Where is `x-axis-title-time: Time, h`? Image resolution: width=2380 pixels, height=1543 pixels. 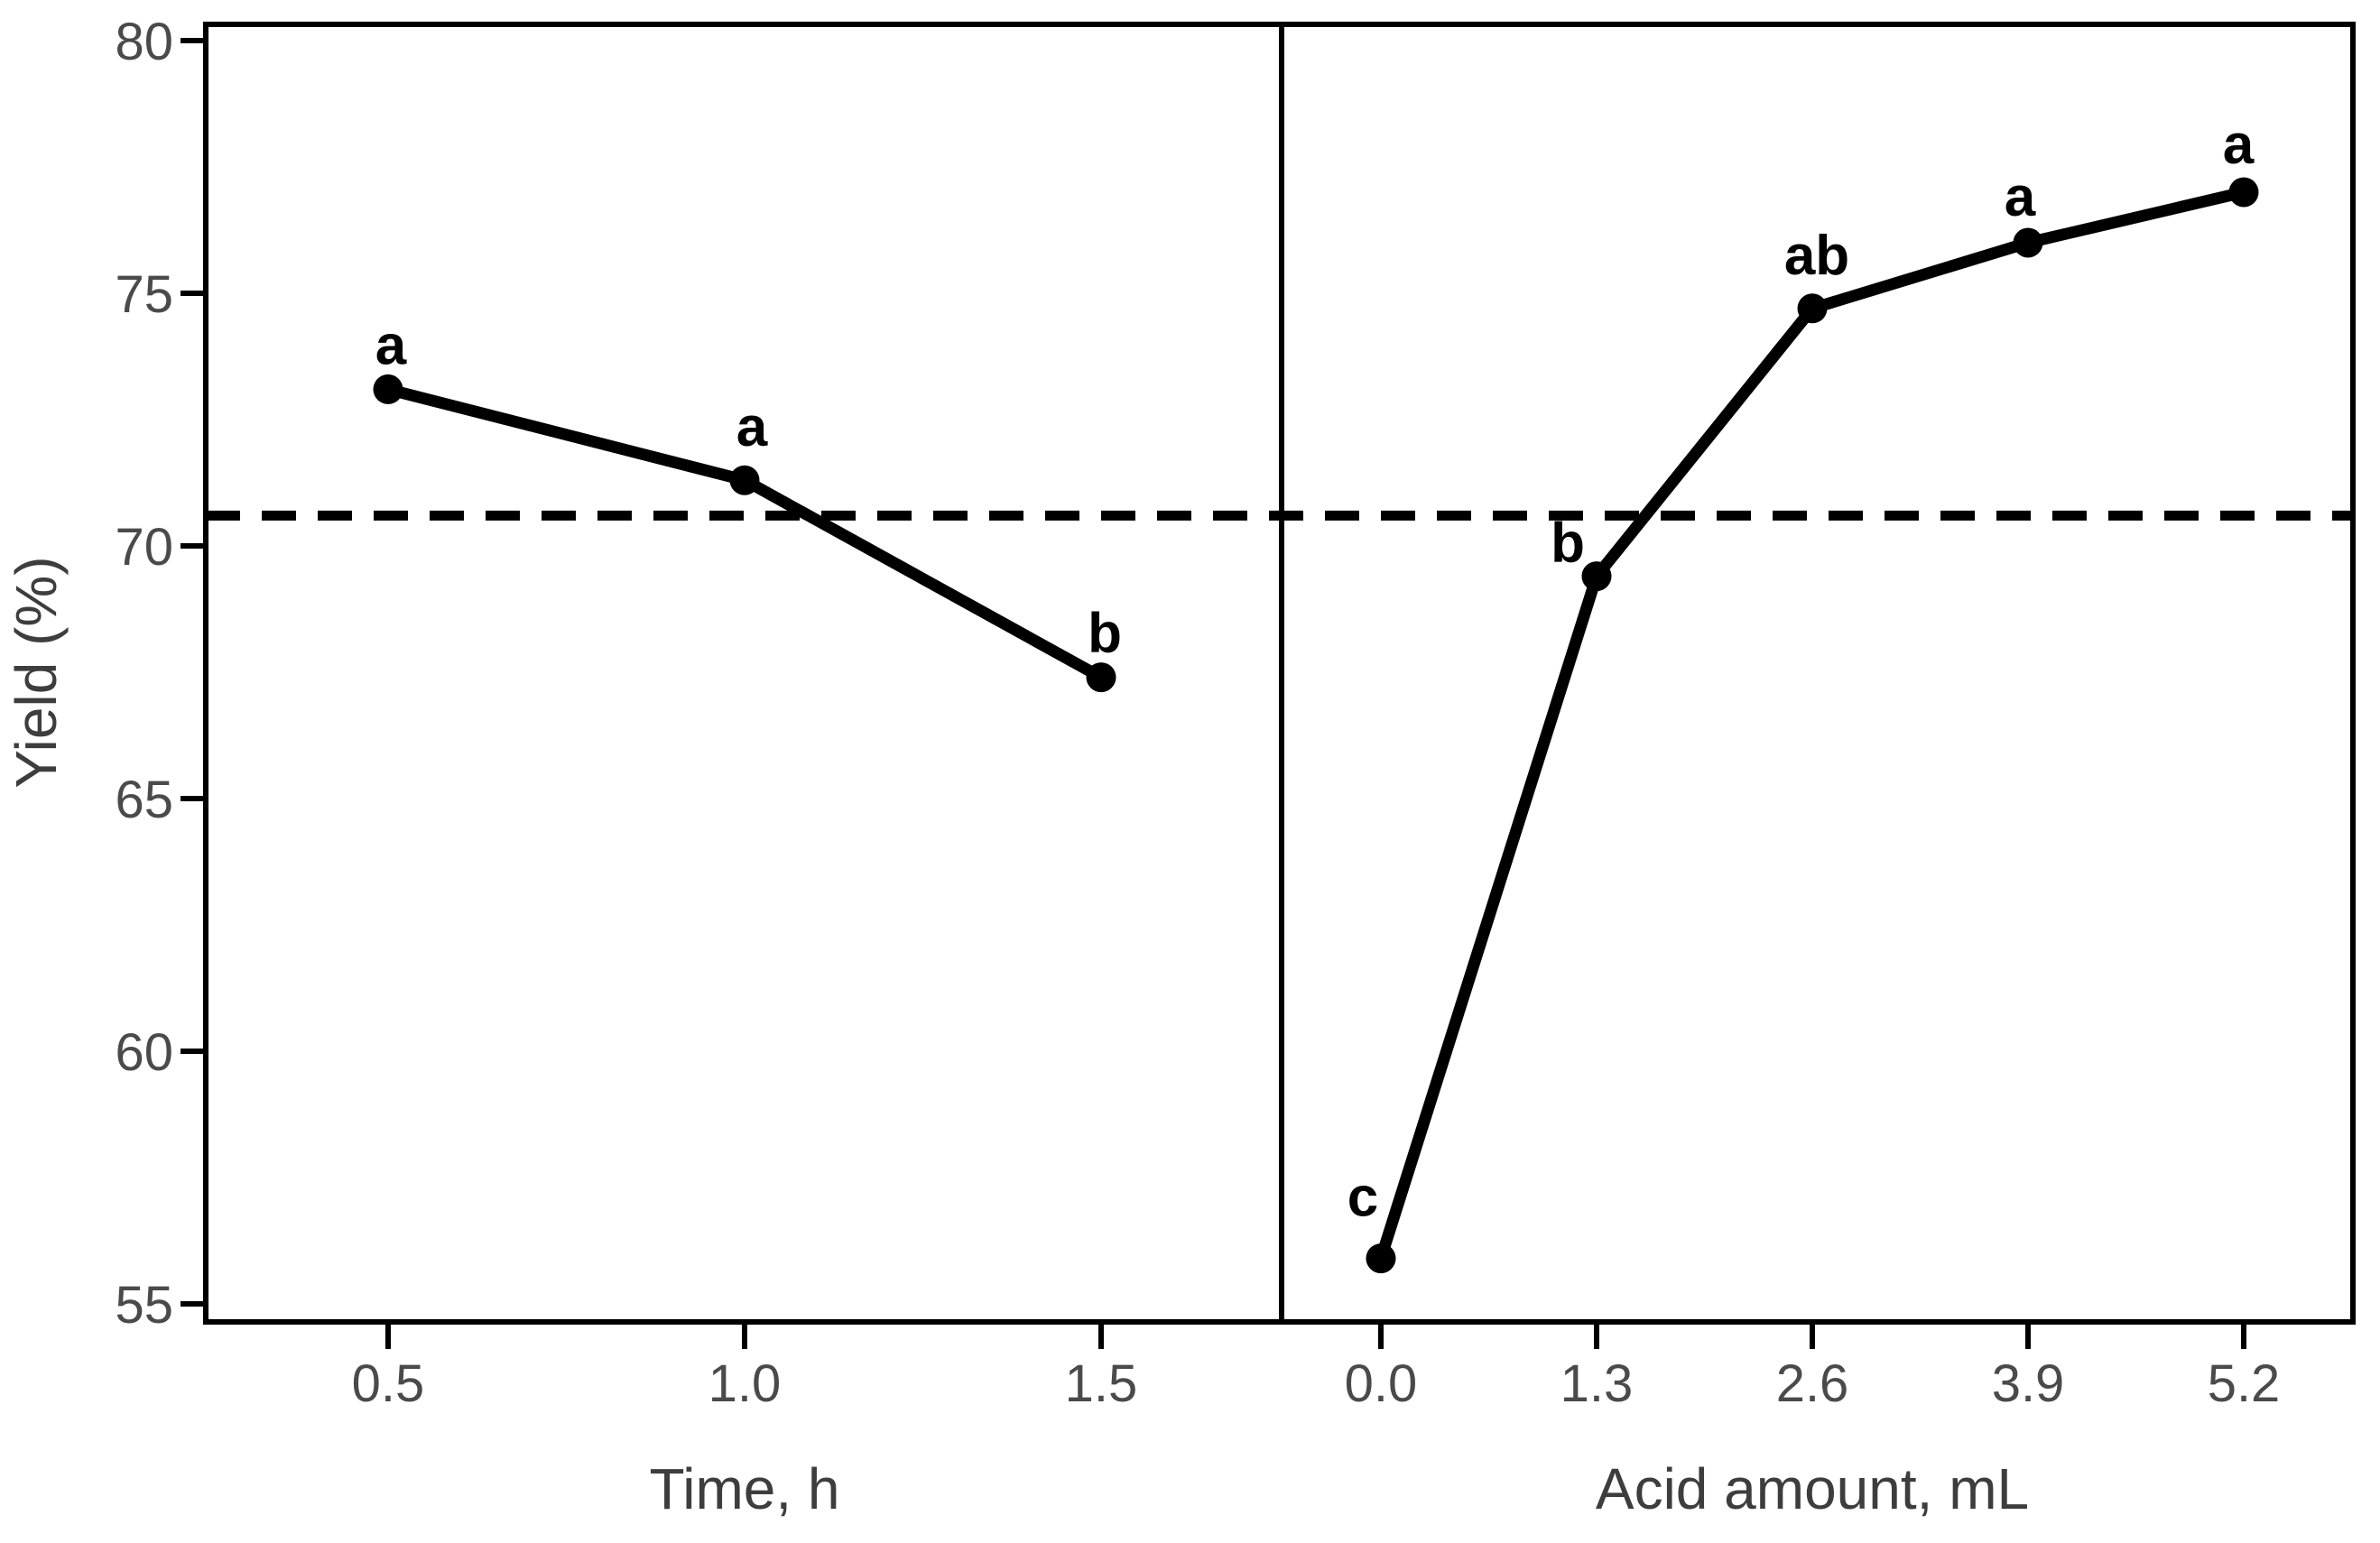
x-axis-title-time: Time, h is located at coordinates (745, 1488).